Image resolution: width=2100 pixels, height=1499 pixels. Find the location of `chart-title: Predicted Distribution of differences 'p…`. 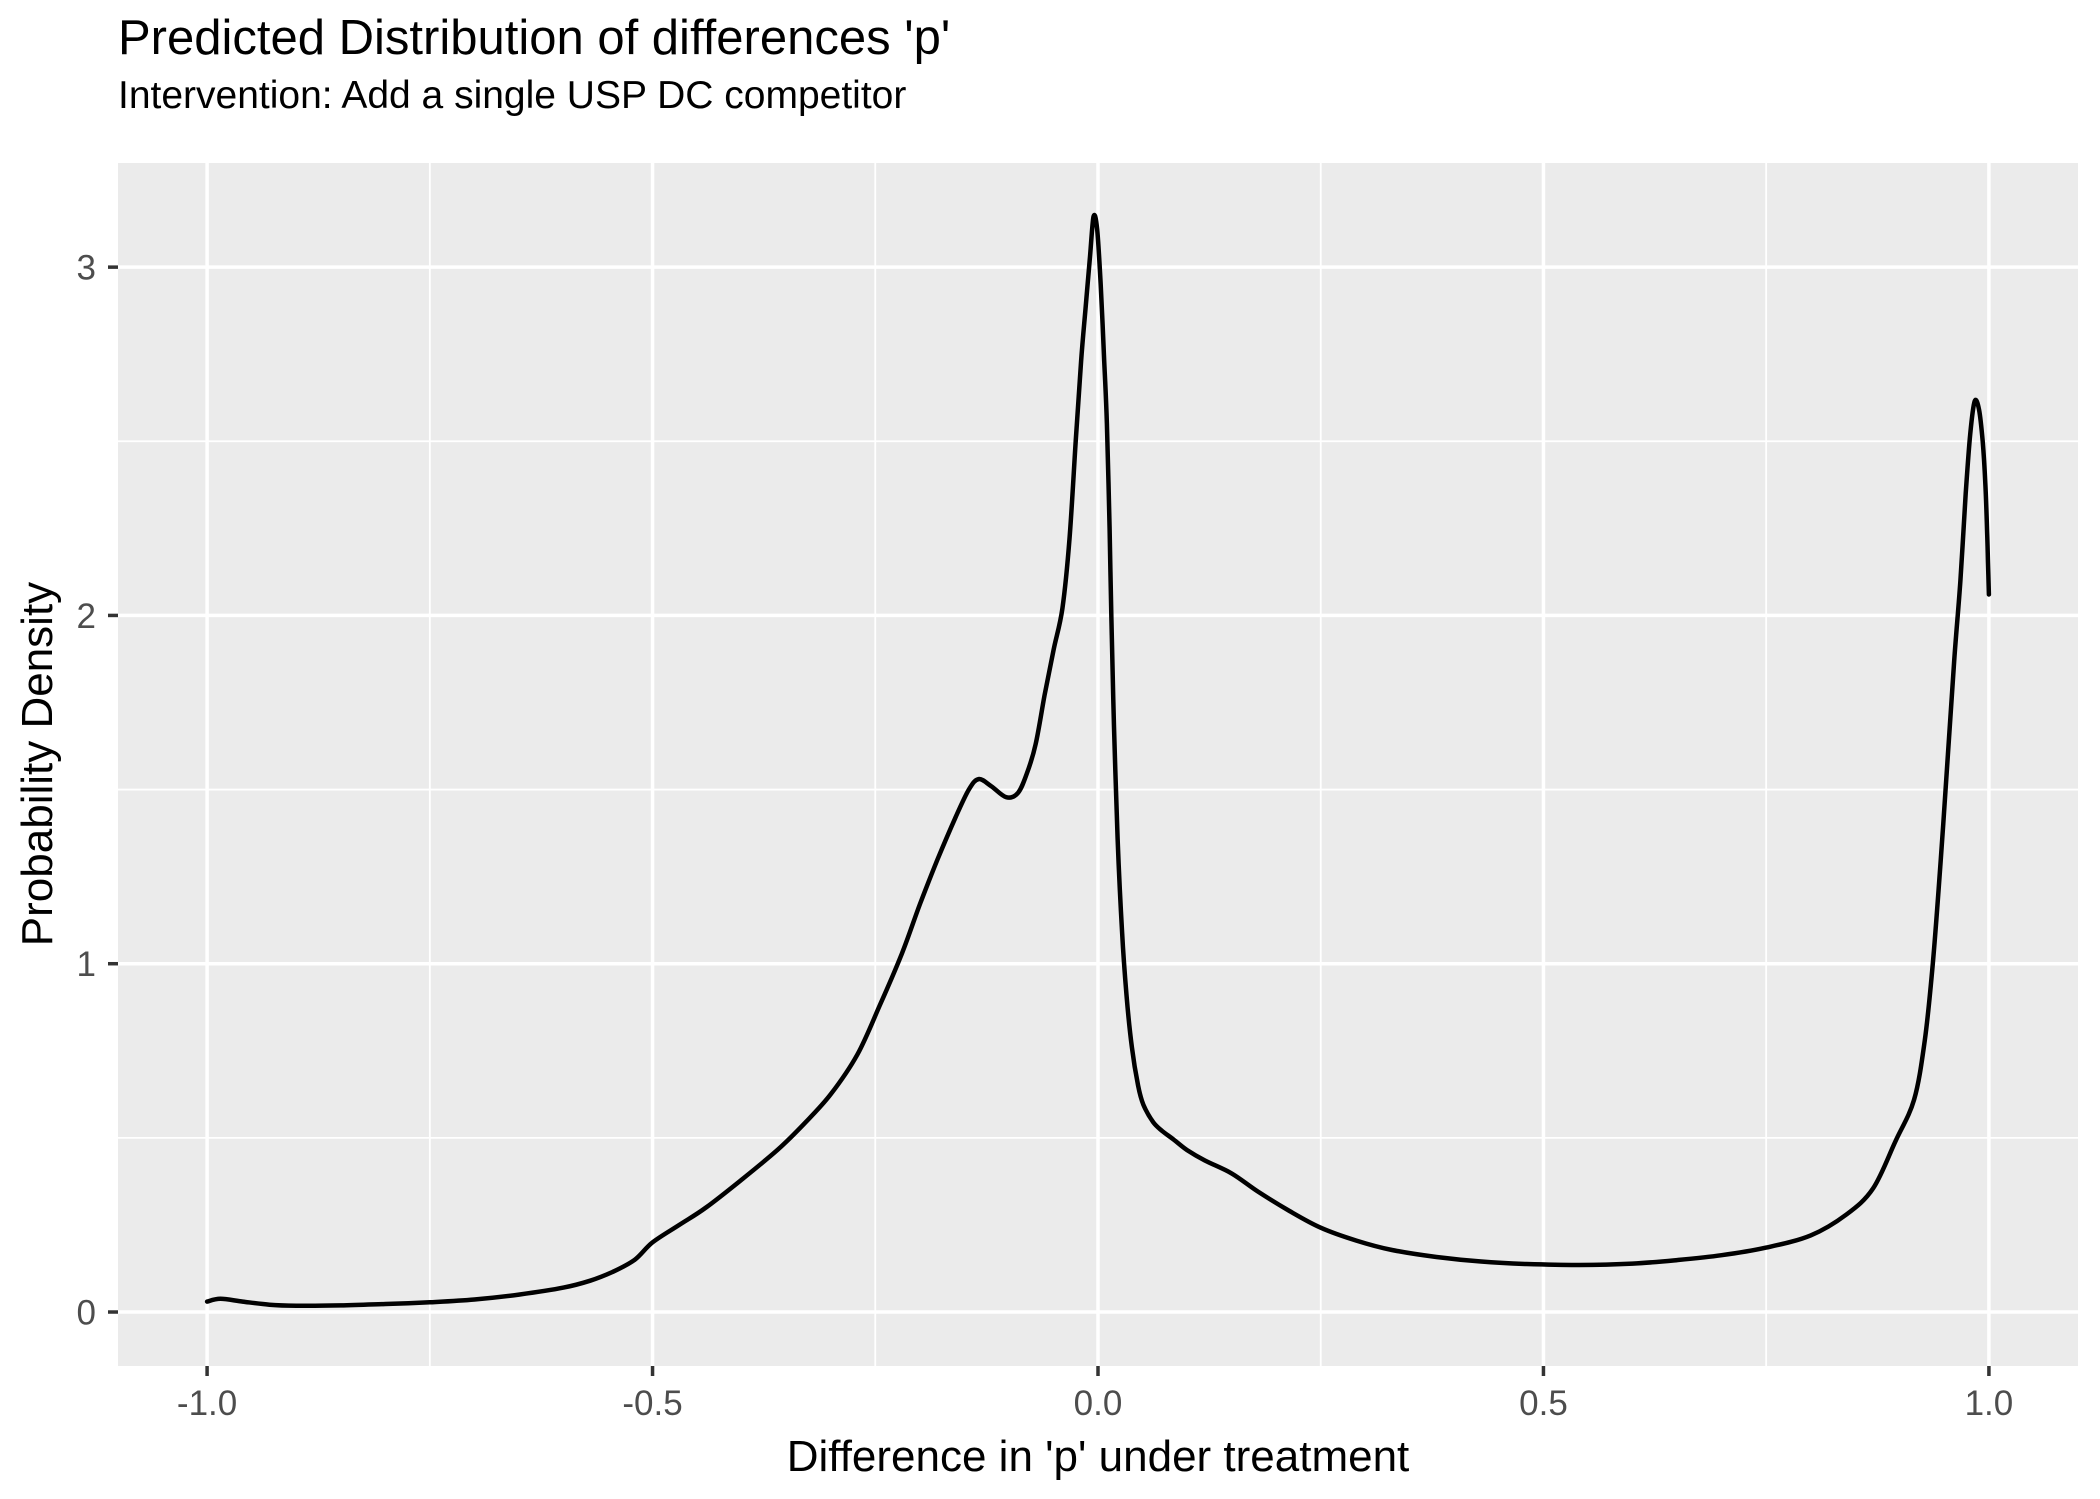

chart-title: Predicted Distribution of differences 'p… is located at coordinates (534, 38).